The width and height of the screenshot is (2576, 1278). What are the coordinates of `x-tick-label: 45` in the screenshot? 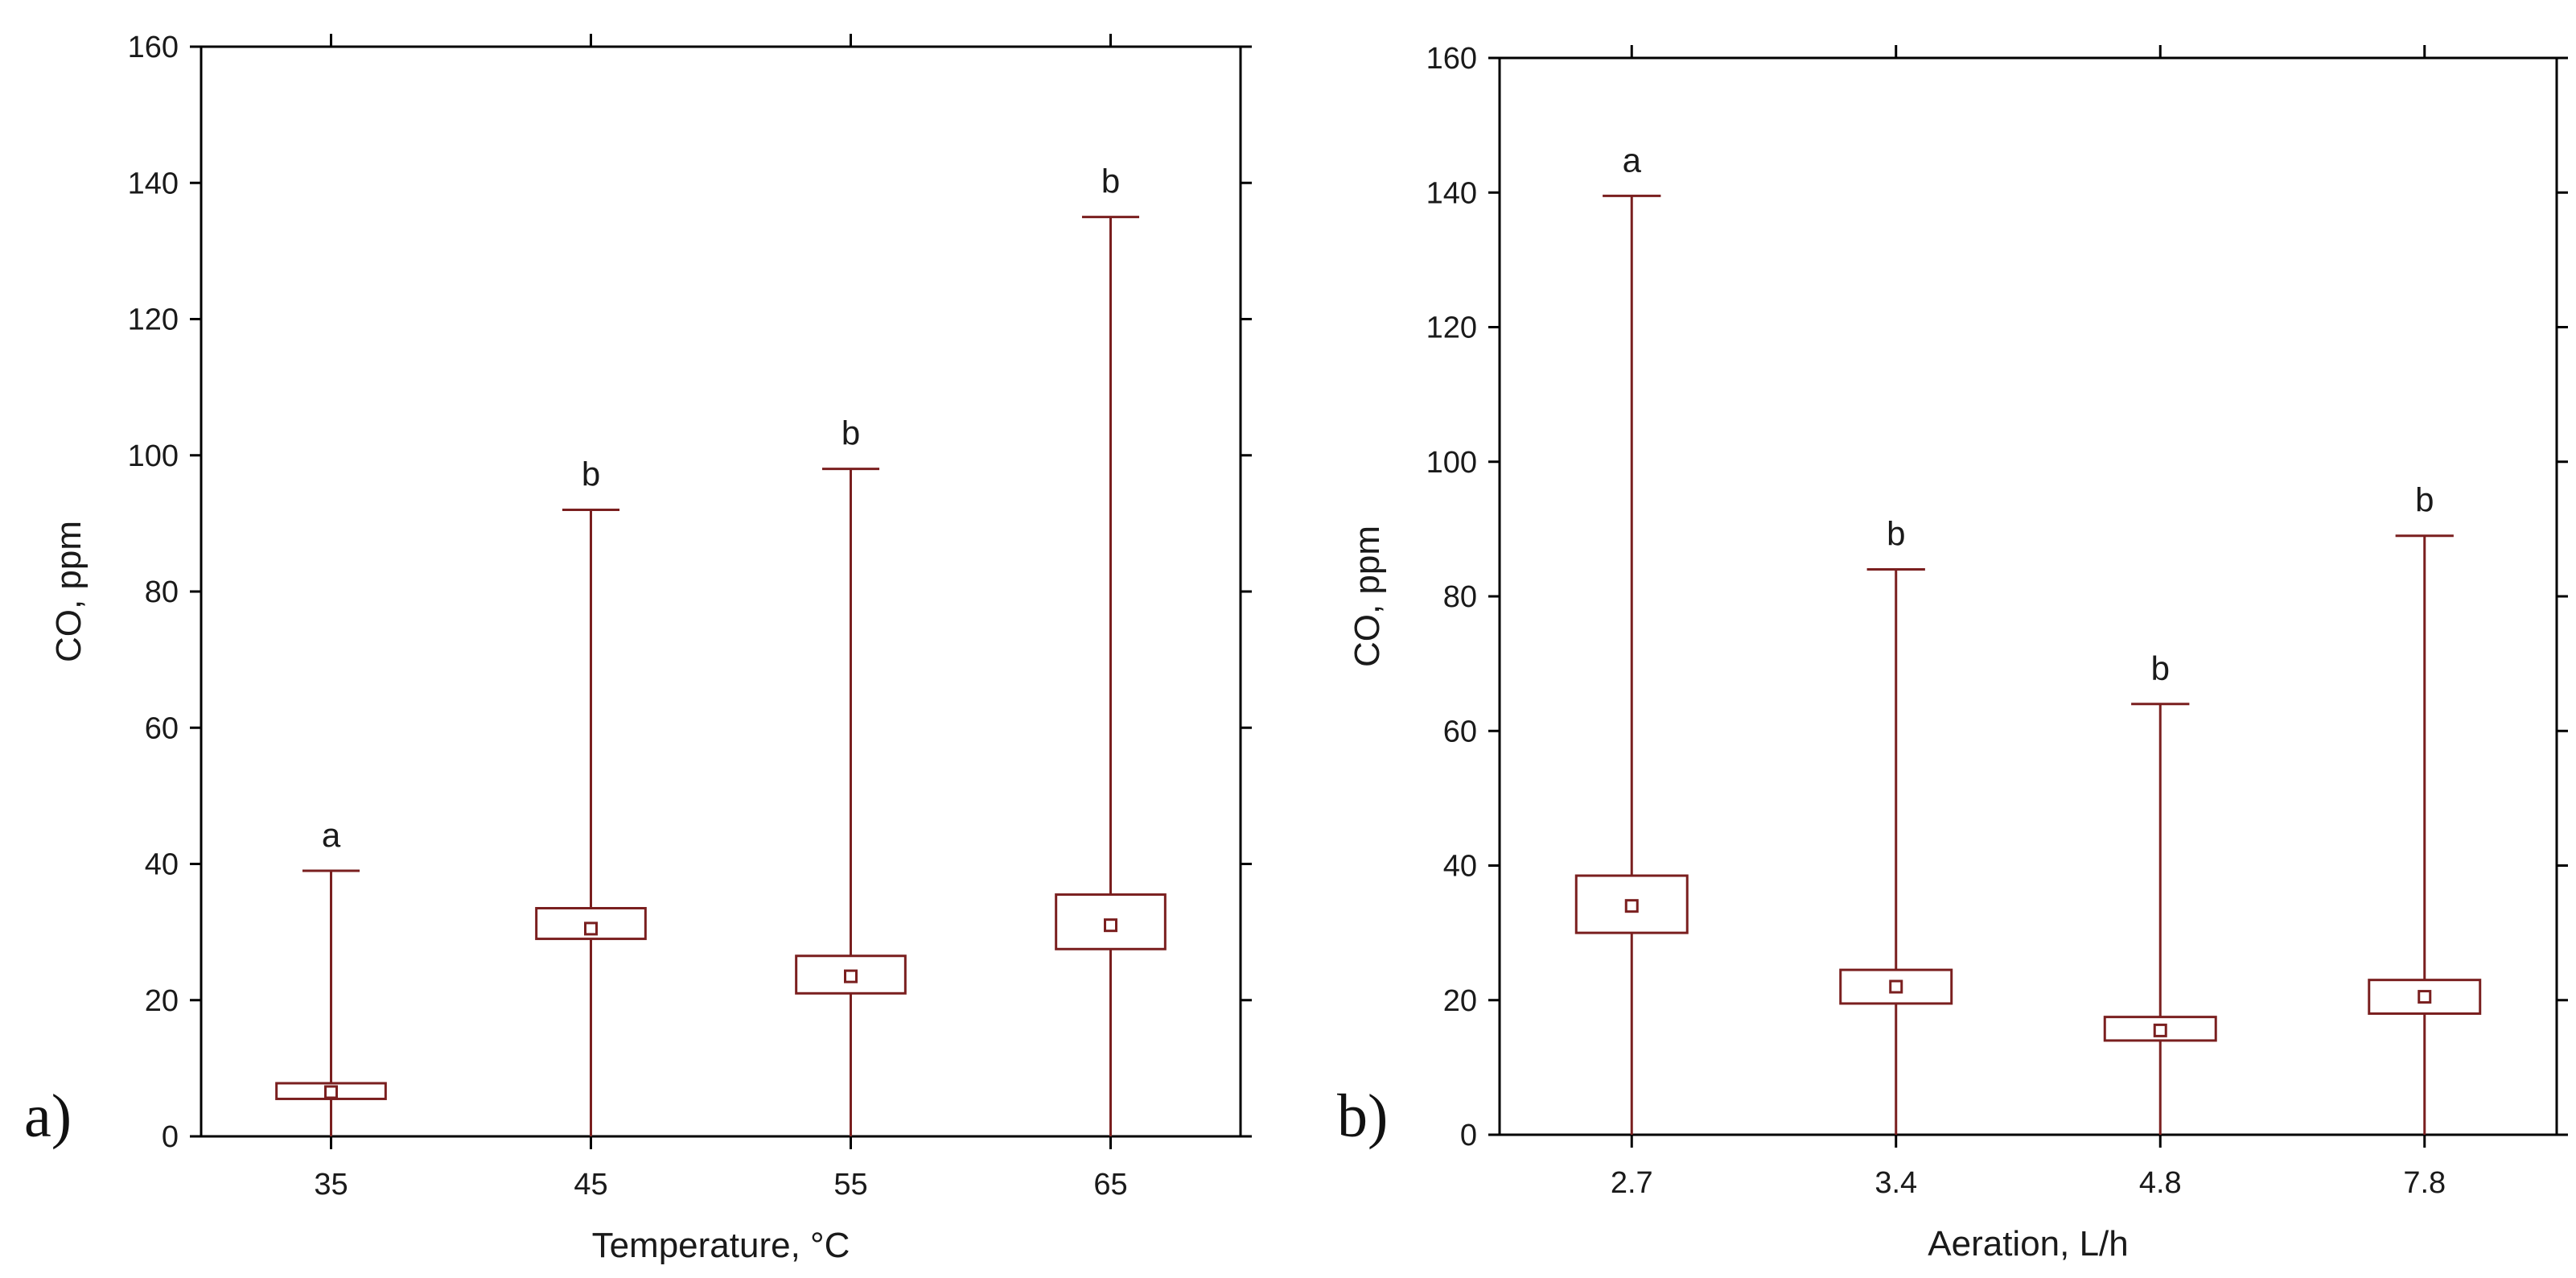 It's located at (590, 1185).